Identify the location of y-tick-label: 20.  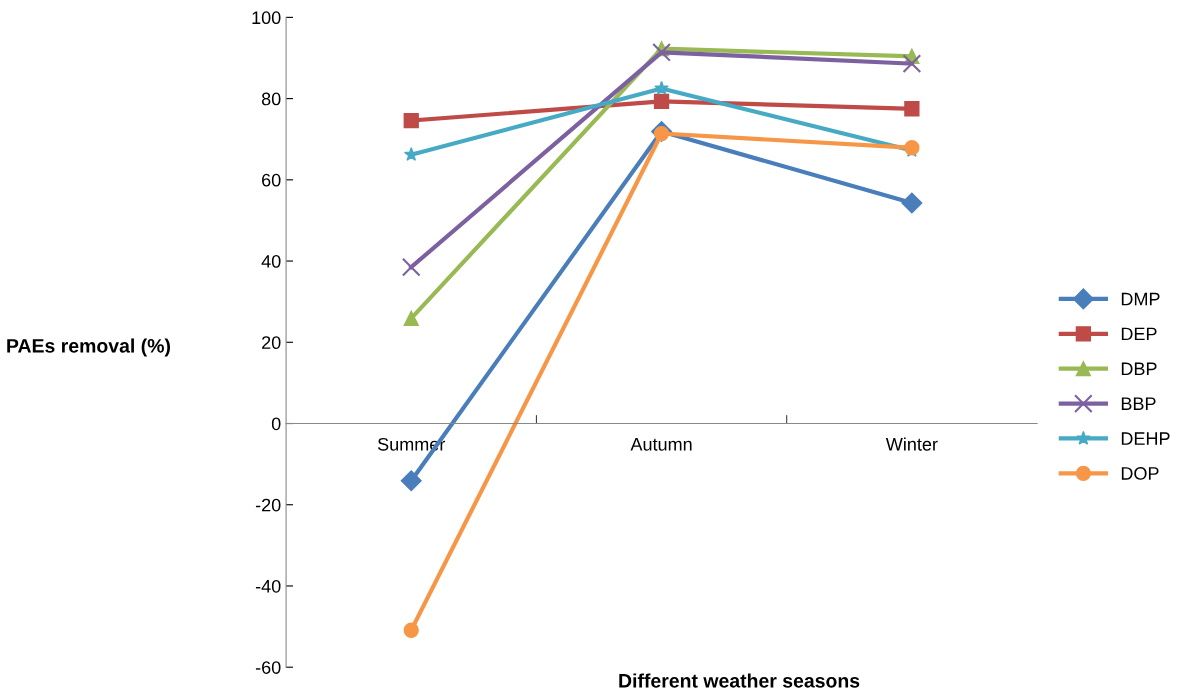
(271, 343).